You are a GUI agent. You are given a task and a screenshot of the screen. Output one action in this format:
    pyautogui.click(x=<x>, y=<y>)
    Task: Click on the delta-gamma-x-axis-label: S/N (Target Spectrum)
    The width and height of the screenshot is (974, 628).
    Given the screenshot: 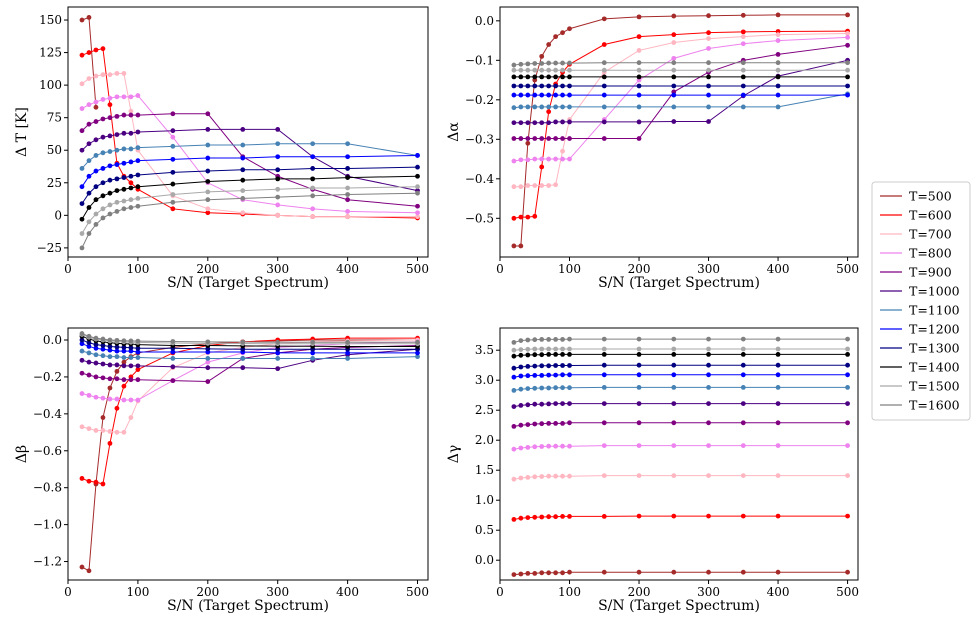 What is the action you would take?
    pyautogui.click(x=679, y=606)
    